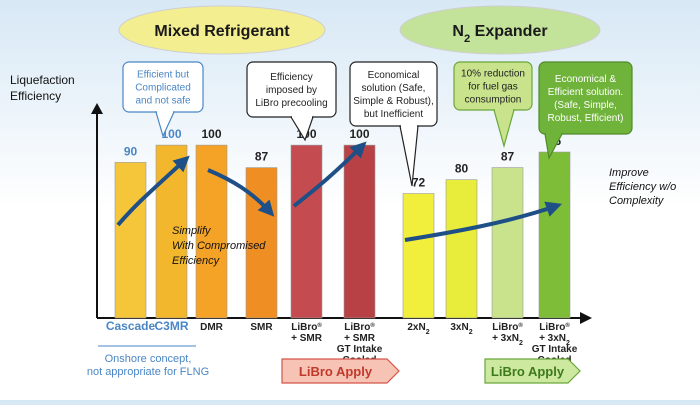 The image size is (700, 405). Describe the element at coordinates (394, 88) in the screenshot. I see `callout-text-line: solution (Safe,` at that location.